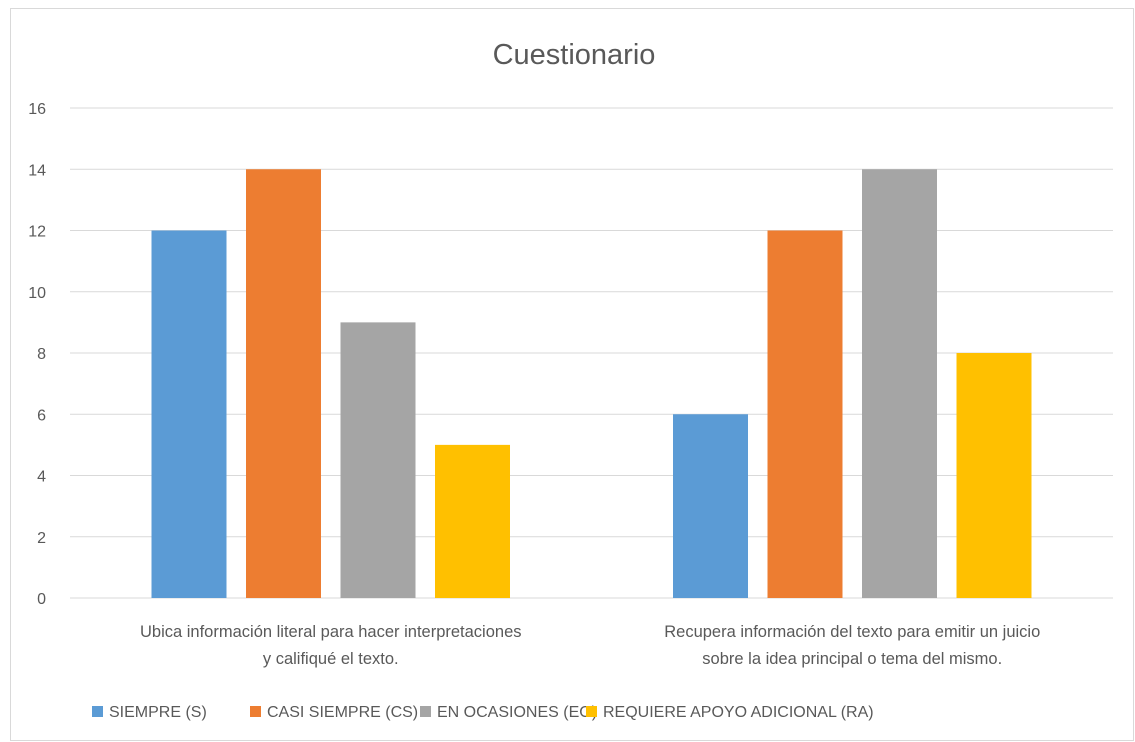 This screenshot has width=1135, height=742. Describe the element at coordinates (738, 712) in the screenshot. I see `legend-label: REQUIERE APOYO ADICIONAL (RA)` at that location.